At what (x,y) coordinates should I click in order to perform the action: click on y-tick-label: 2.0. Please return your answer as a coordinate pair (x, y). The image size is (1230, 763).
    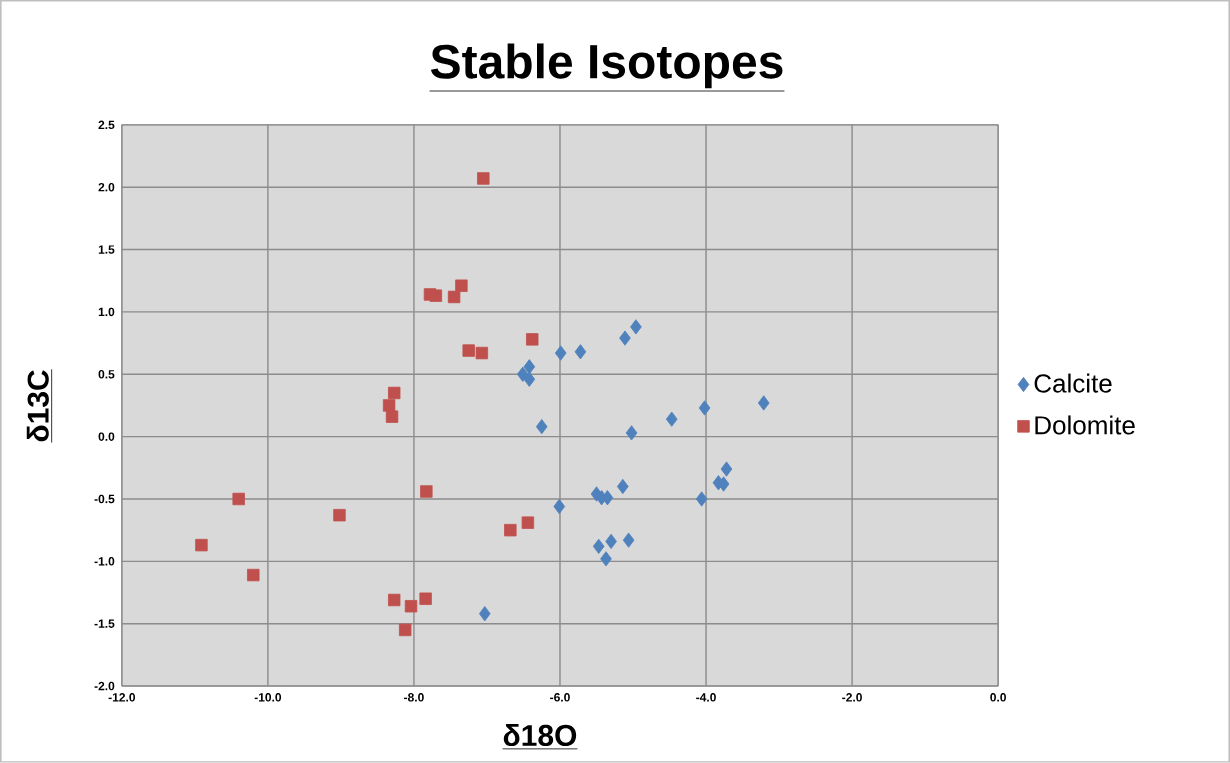
    Looking at the image, I should click on (106, 187).